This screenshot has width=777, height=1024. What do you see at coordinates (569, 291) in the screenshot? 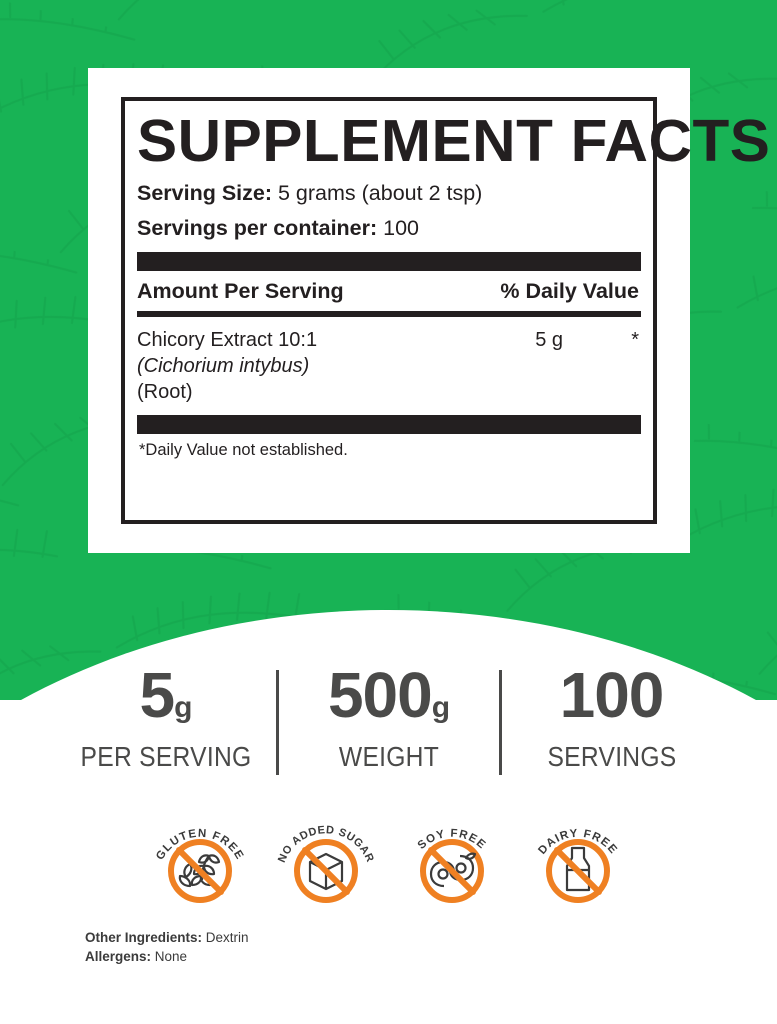
I see `column-header-daily-value: % Daily Value` at bounding box center [569, 291].